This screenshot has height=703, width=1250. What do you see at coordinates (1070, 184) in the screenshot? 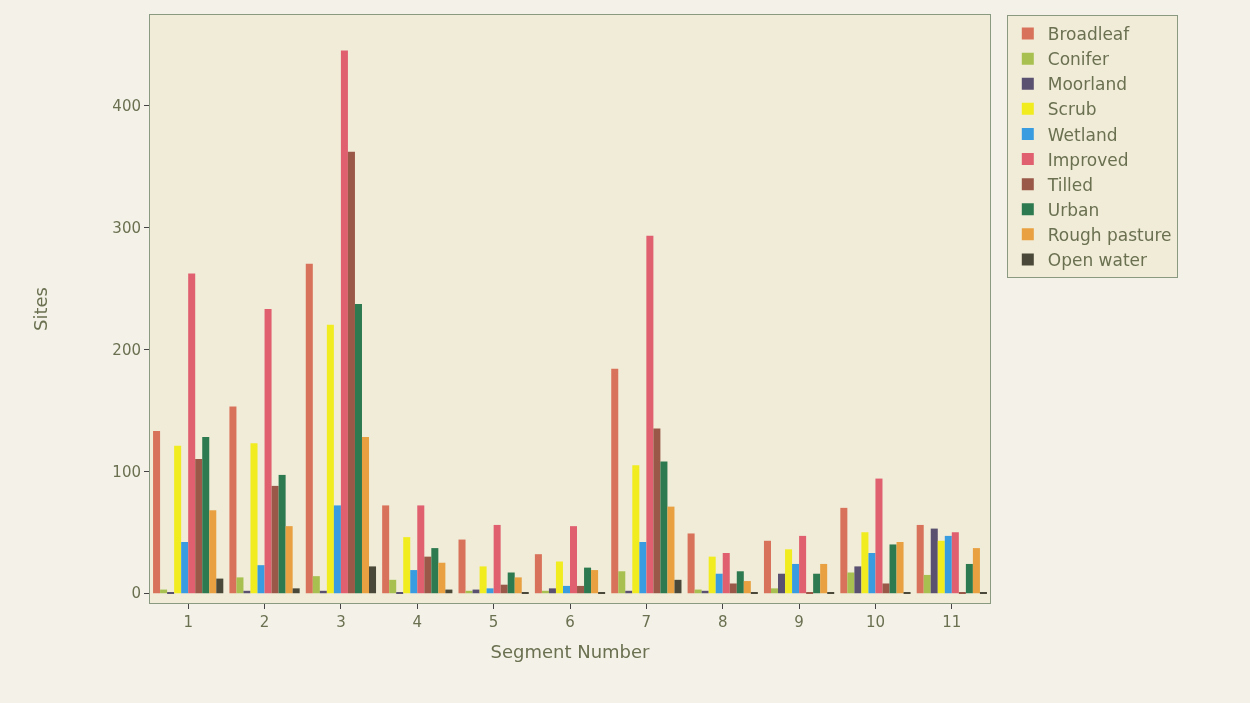
I see `legend-label: Tilled` at bounding box center [1070, 184].